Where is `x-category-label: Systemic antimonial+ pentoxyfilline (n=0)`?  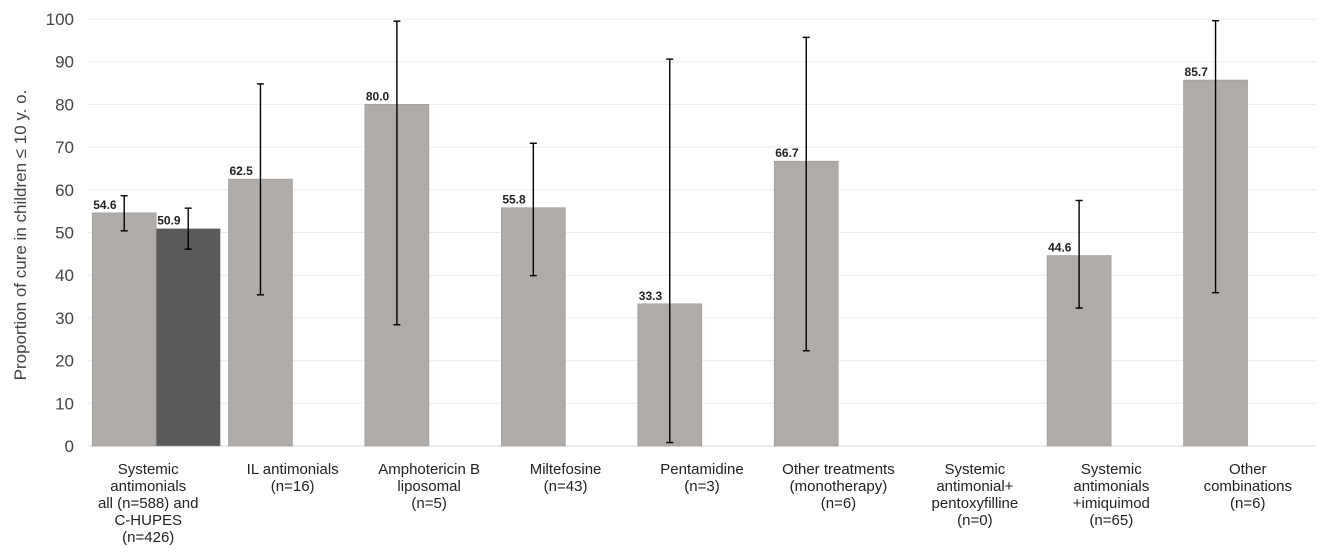
x-category-label: Systemic antimonial+ pentoxyfilline (n=0) is located at coordinates (975, 495).